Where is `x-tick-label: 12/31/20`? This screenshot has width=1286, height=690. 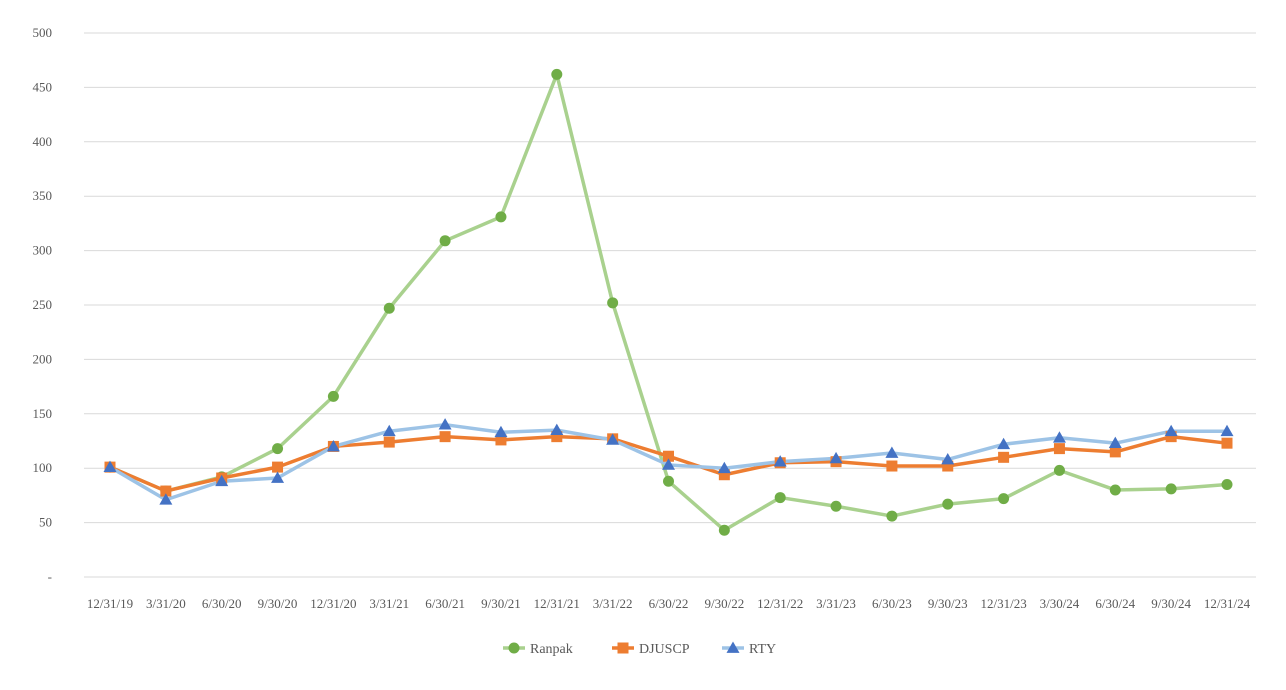 x-tick-label: 12/31/20 is located at coordinates (333, 603).